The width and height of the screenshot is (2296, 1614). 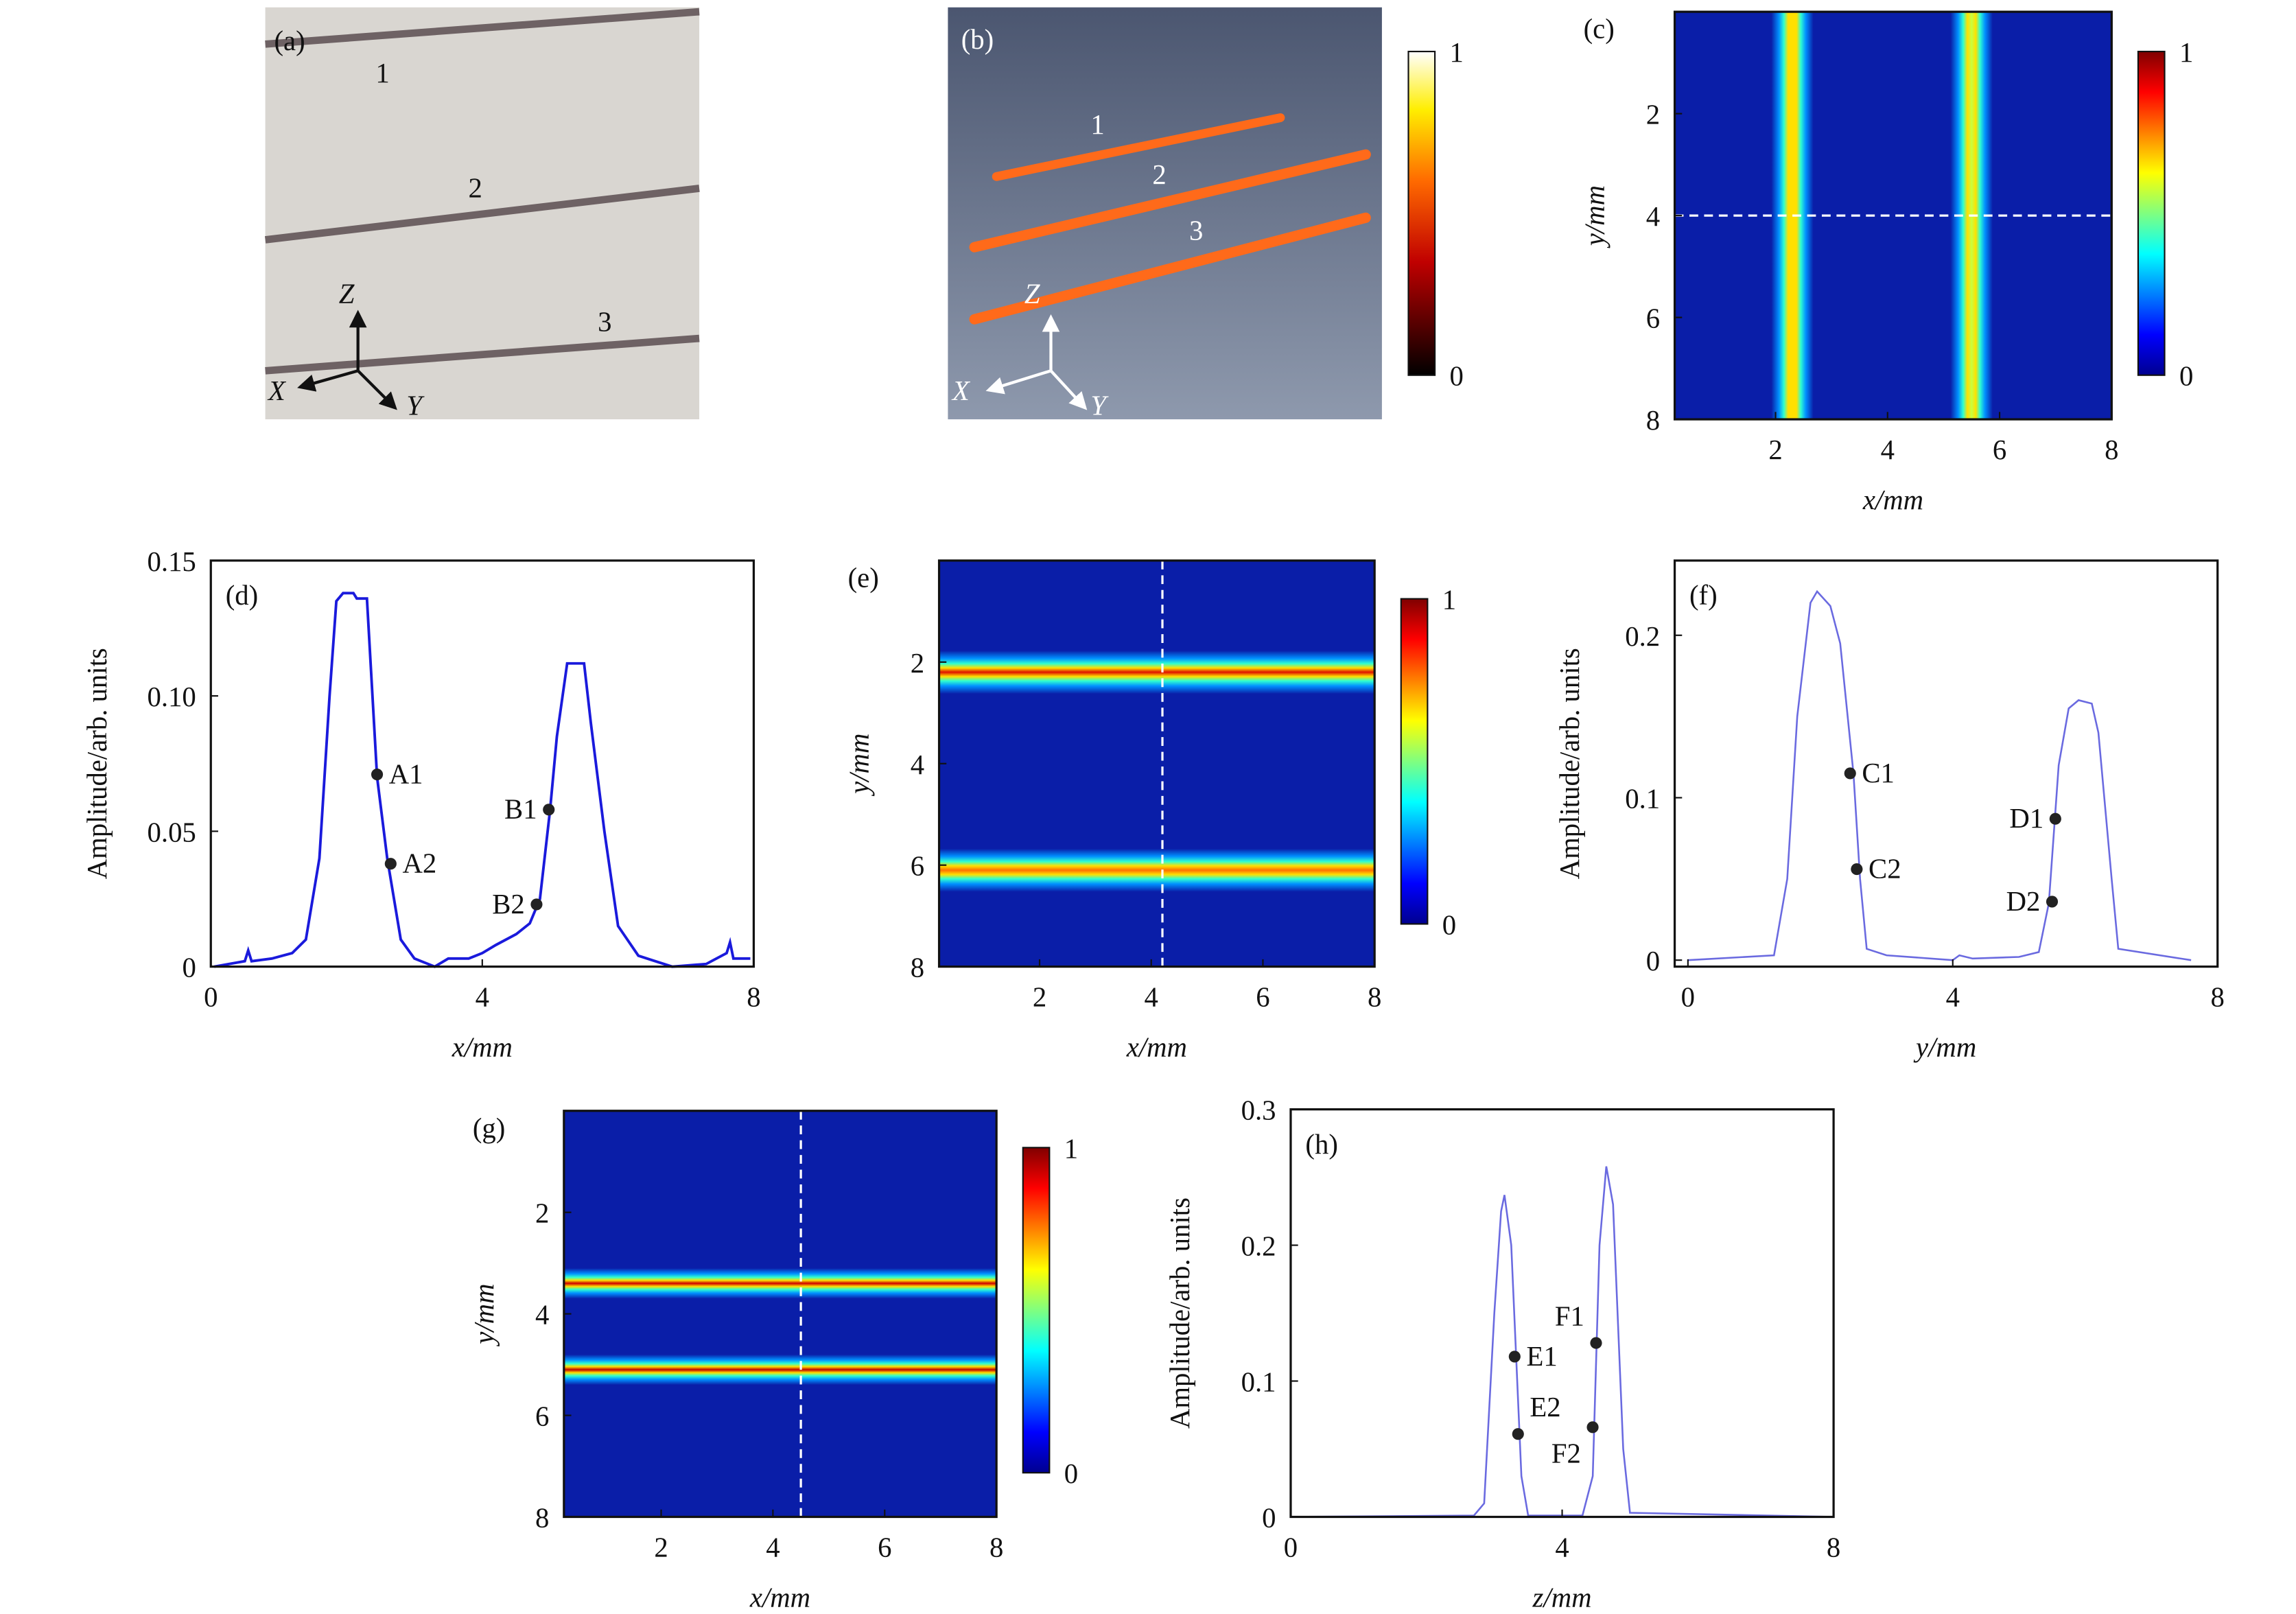 I want to click on data-marker-E2, so click(x=1518, y=1434).